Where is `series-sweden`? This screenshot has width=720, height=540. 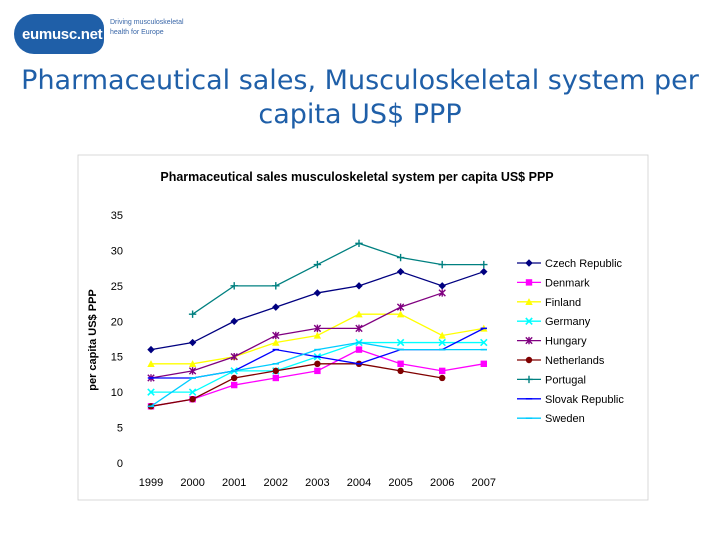 series-sweden is located at coordinates (317, 374).